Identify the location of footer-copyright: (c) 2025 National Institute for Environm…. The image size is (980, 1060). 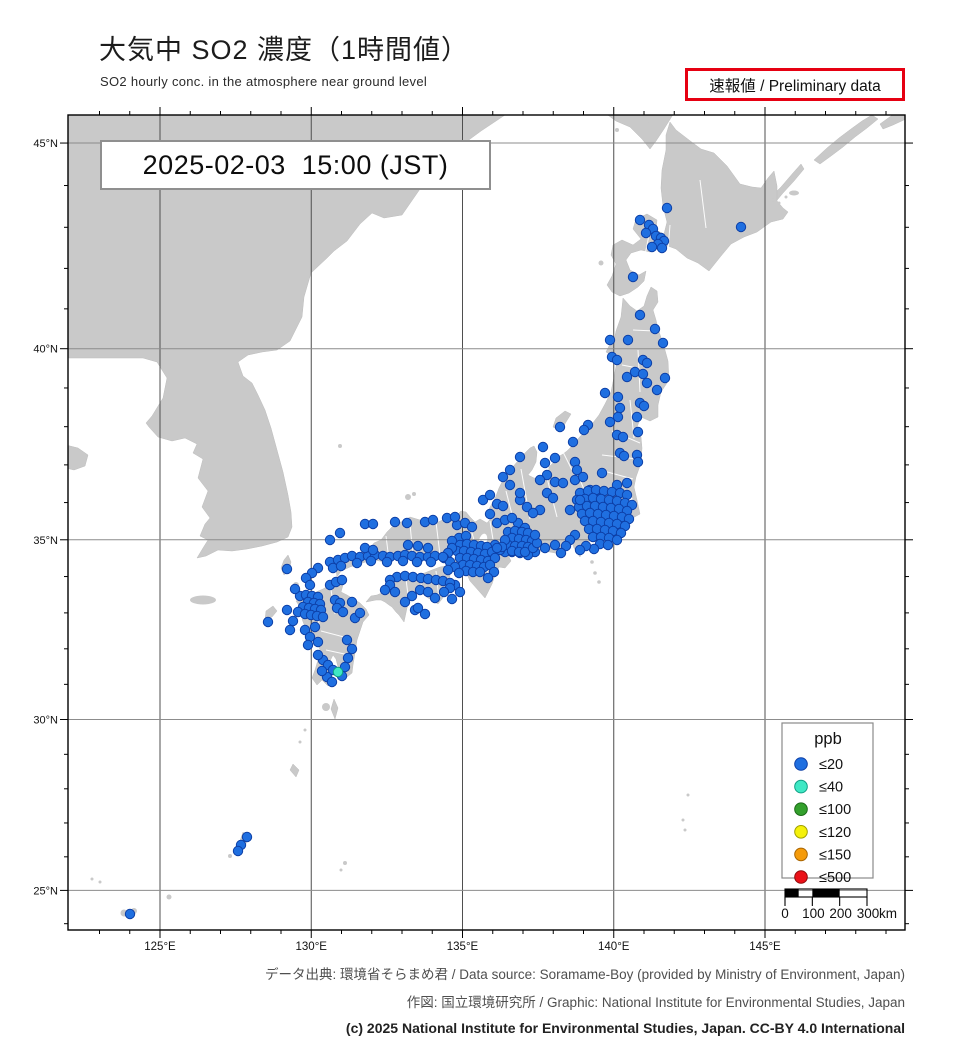
(625, 1028).